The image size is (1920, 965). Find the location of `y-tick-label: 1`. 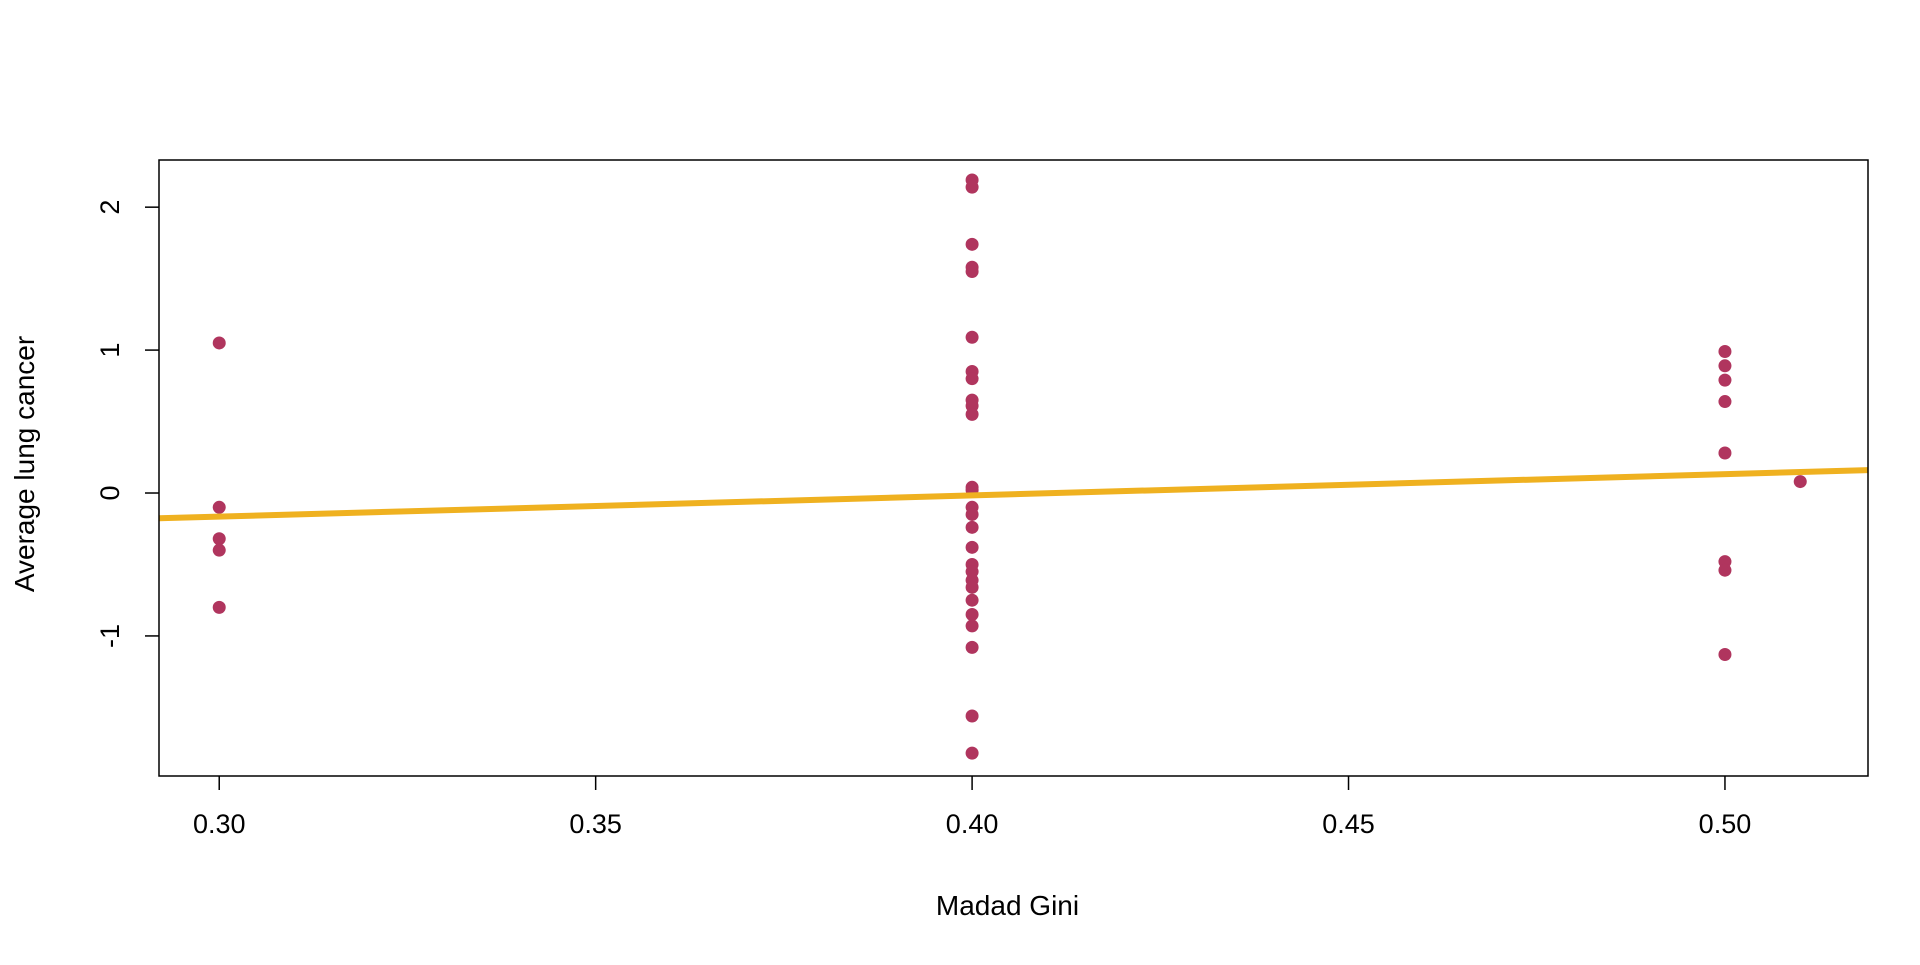

y-tick-label: 1 is located at coordinates (110, 350).